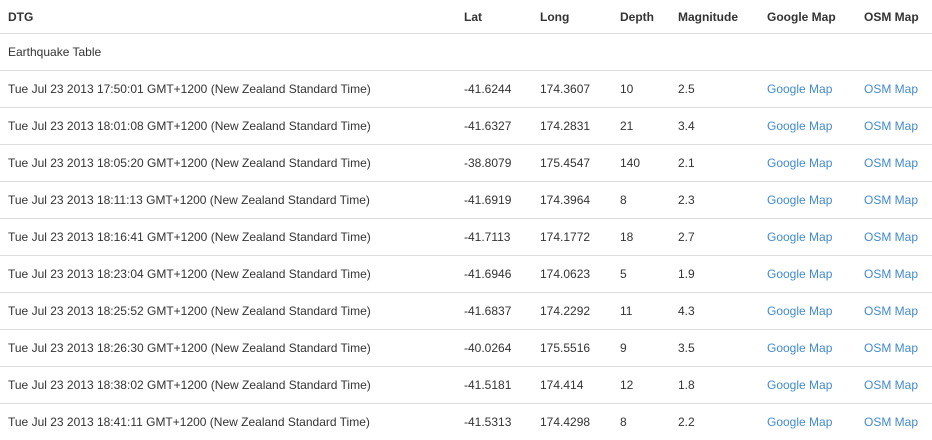 This screenshot has width=932, height=440. I want to click on cell-long: 174.1772, so click(572, 237).